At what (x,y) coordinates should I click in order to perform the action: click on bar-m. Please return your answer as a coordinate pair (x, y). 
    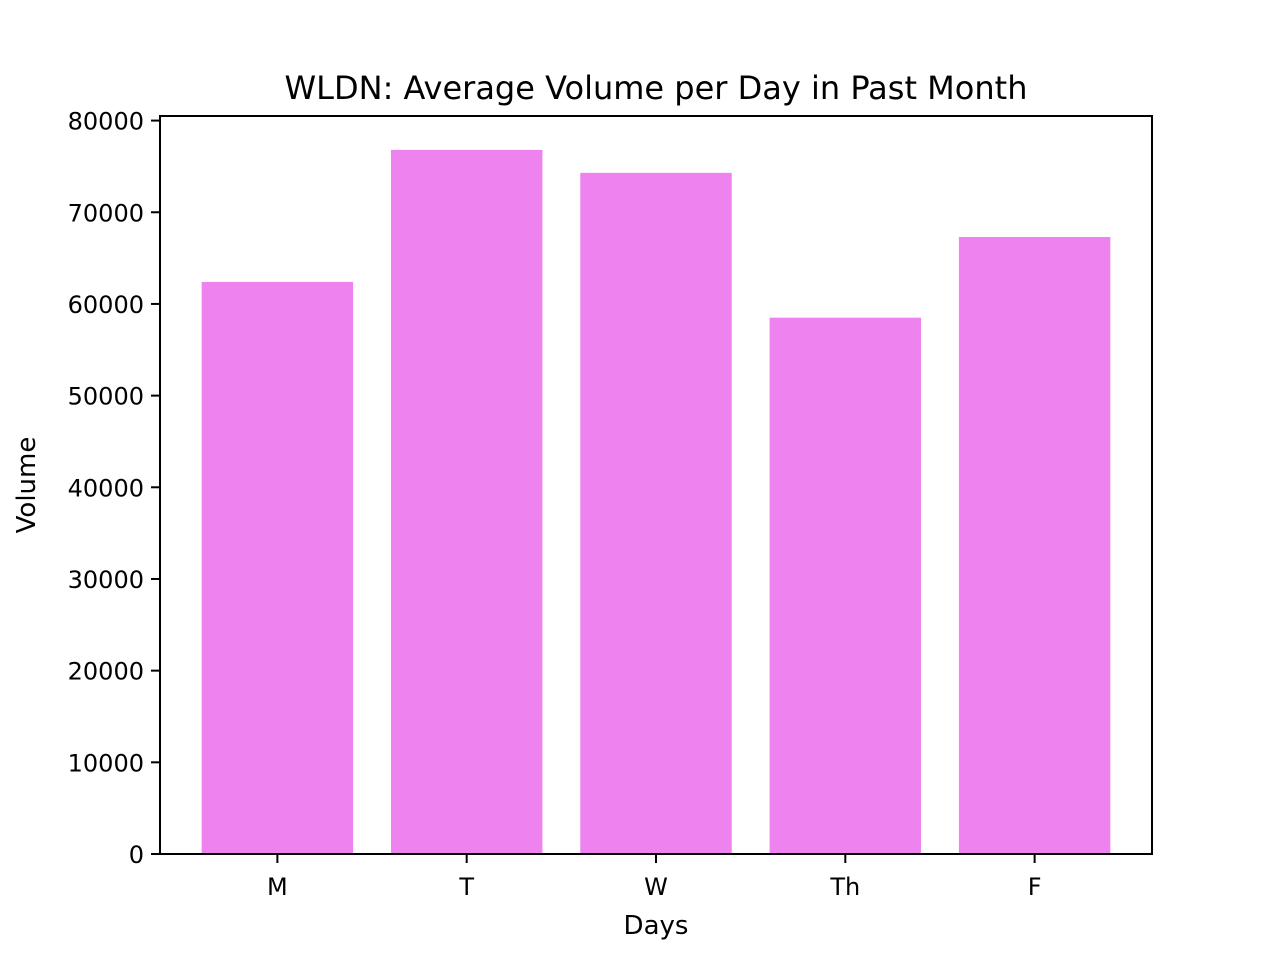
    Looking at the image, I should click on (277, 567).